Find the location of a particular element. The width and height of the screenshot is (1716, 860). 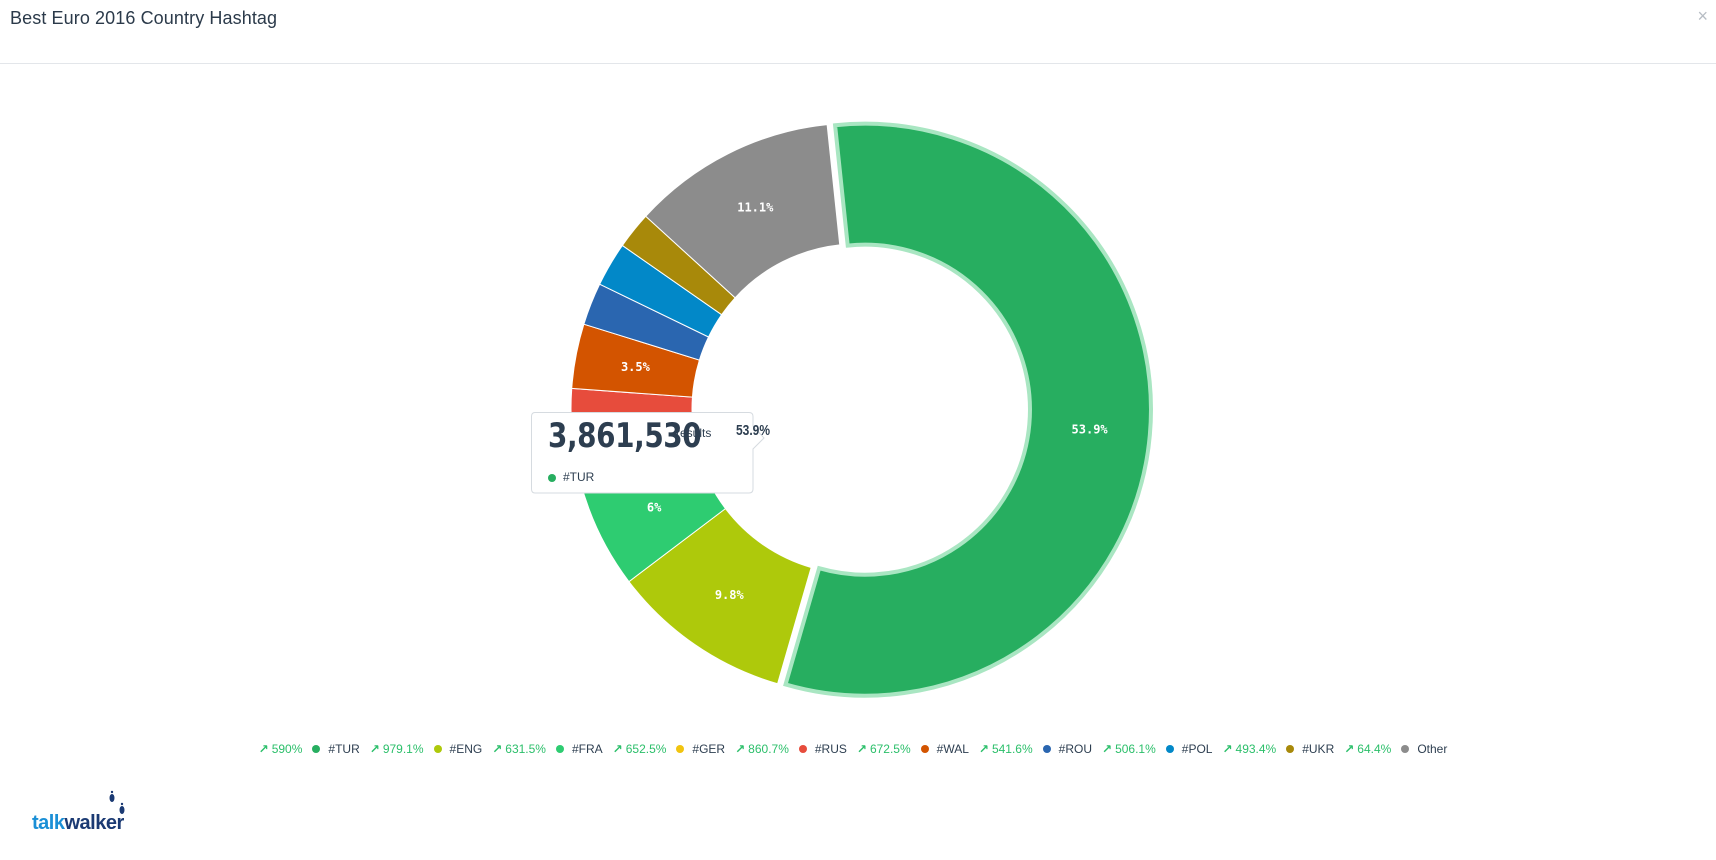

legend-label: Other is located at coordinates (1432, 749).